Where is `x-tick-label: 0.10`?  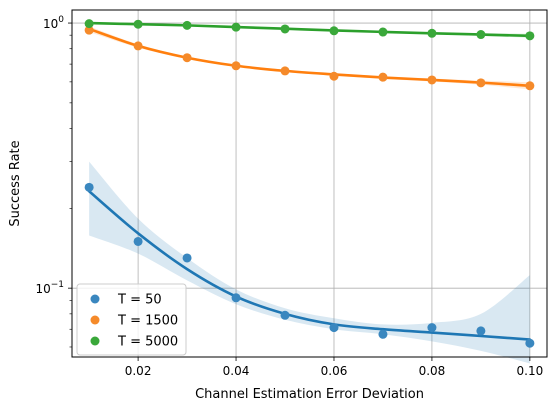
x-tick-label: 0.10 is located at coordinates (530, 371).